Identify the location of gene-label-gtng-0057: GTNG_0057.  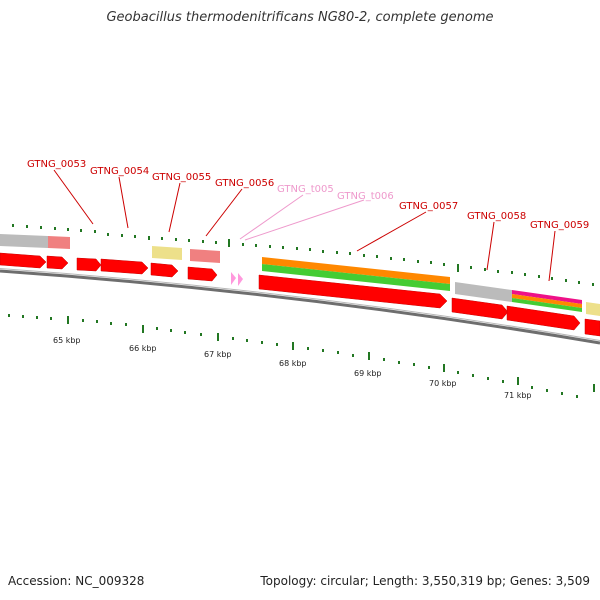
(428, 206).